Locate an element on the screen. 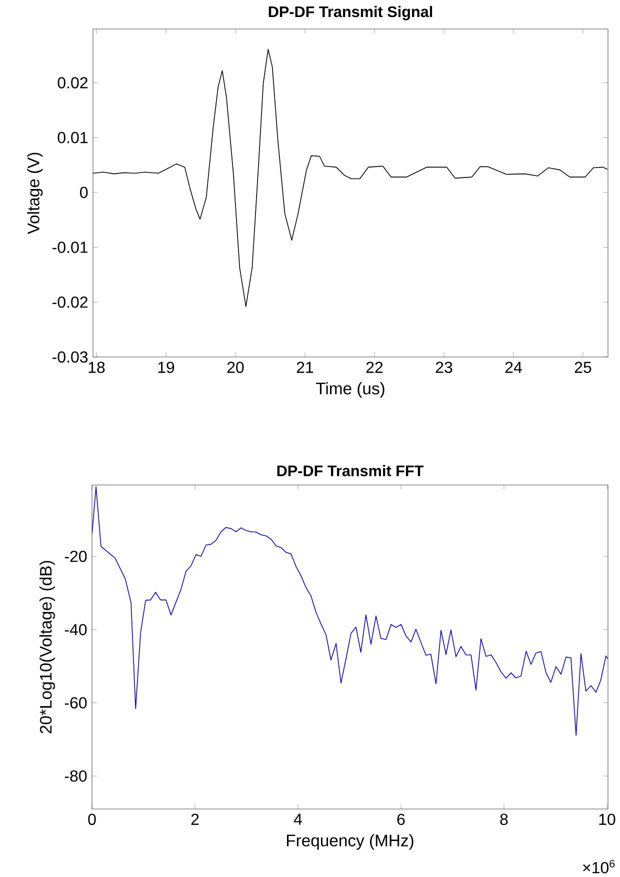  x-tick-label: 18 is located at coordinates (96, 368).